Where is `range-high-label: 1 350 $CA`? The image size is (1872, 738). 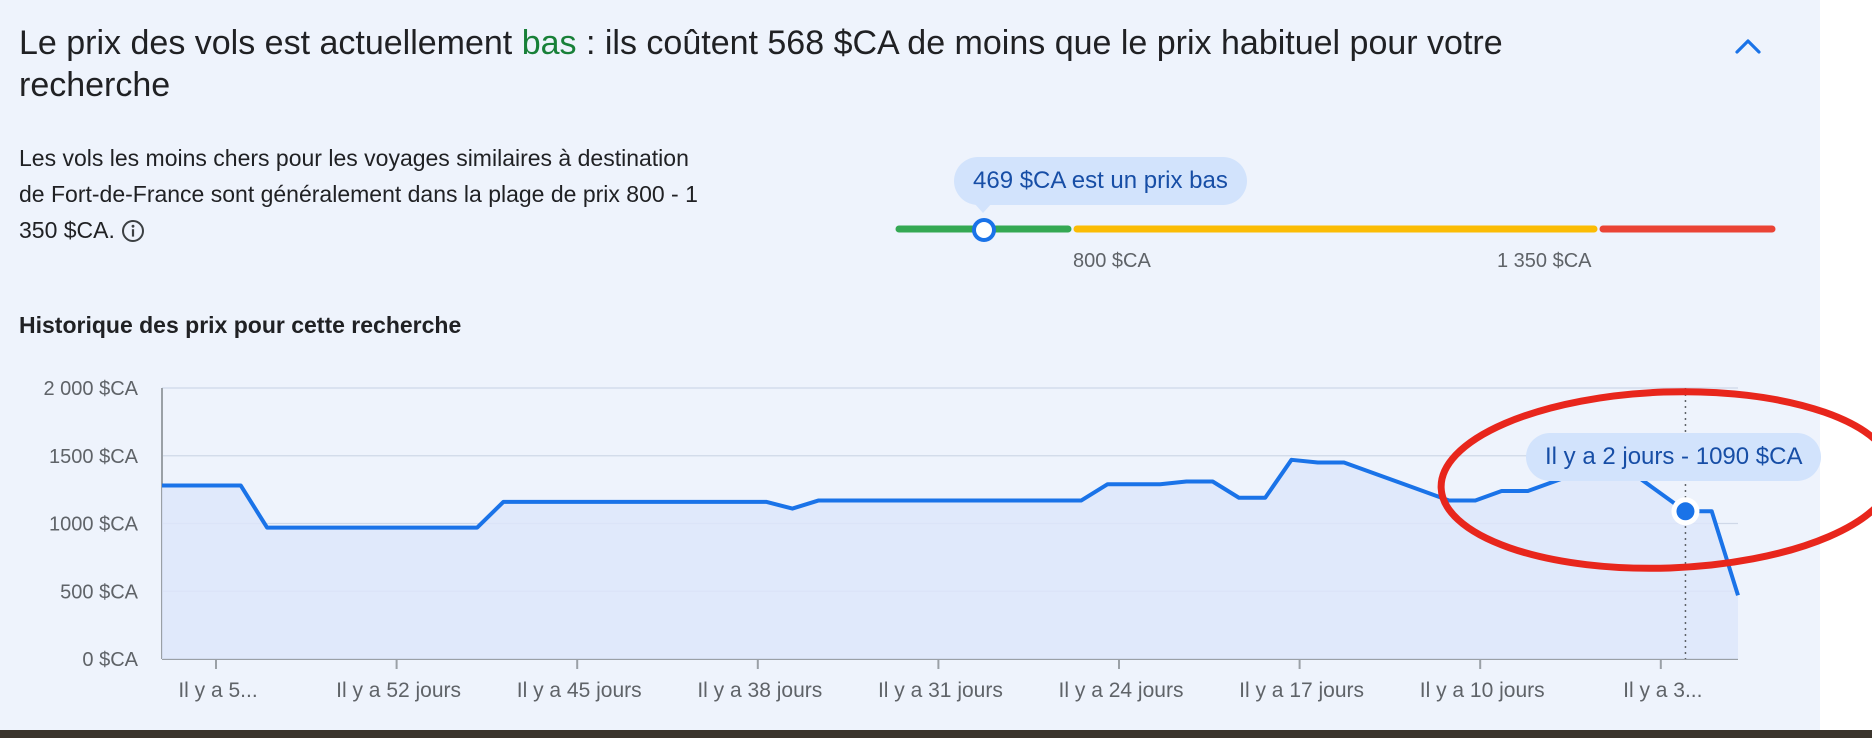
range-high-label: 1 350 $CA is located at coordinates (1544, 261).